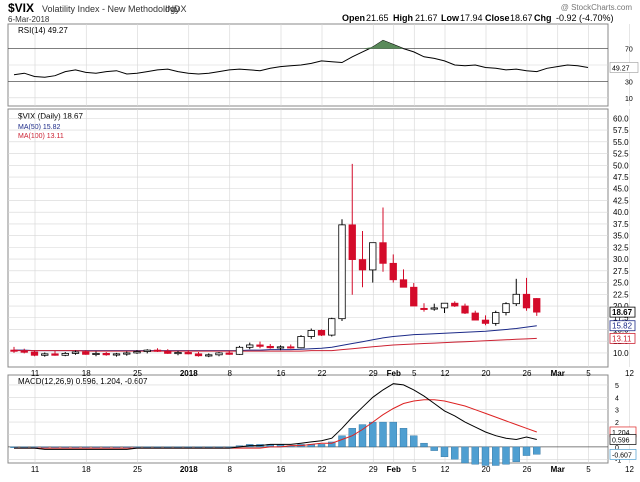  Describe the element at coordinates (50, 116) in the screenshot. I see `price-legend: $VIX (Daily) 18.67` at that location.